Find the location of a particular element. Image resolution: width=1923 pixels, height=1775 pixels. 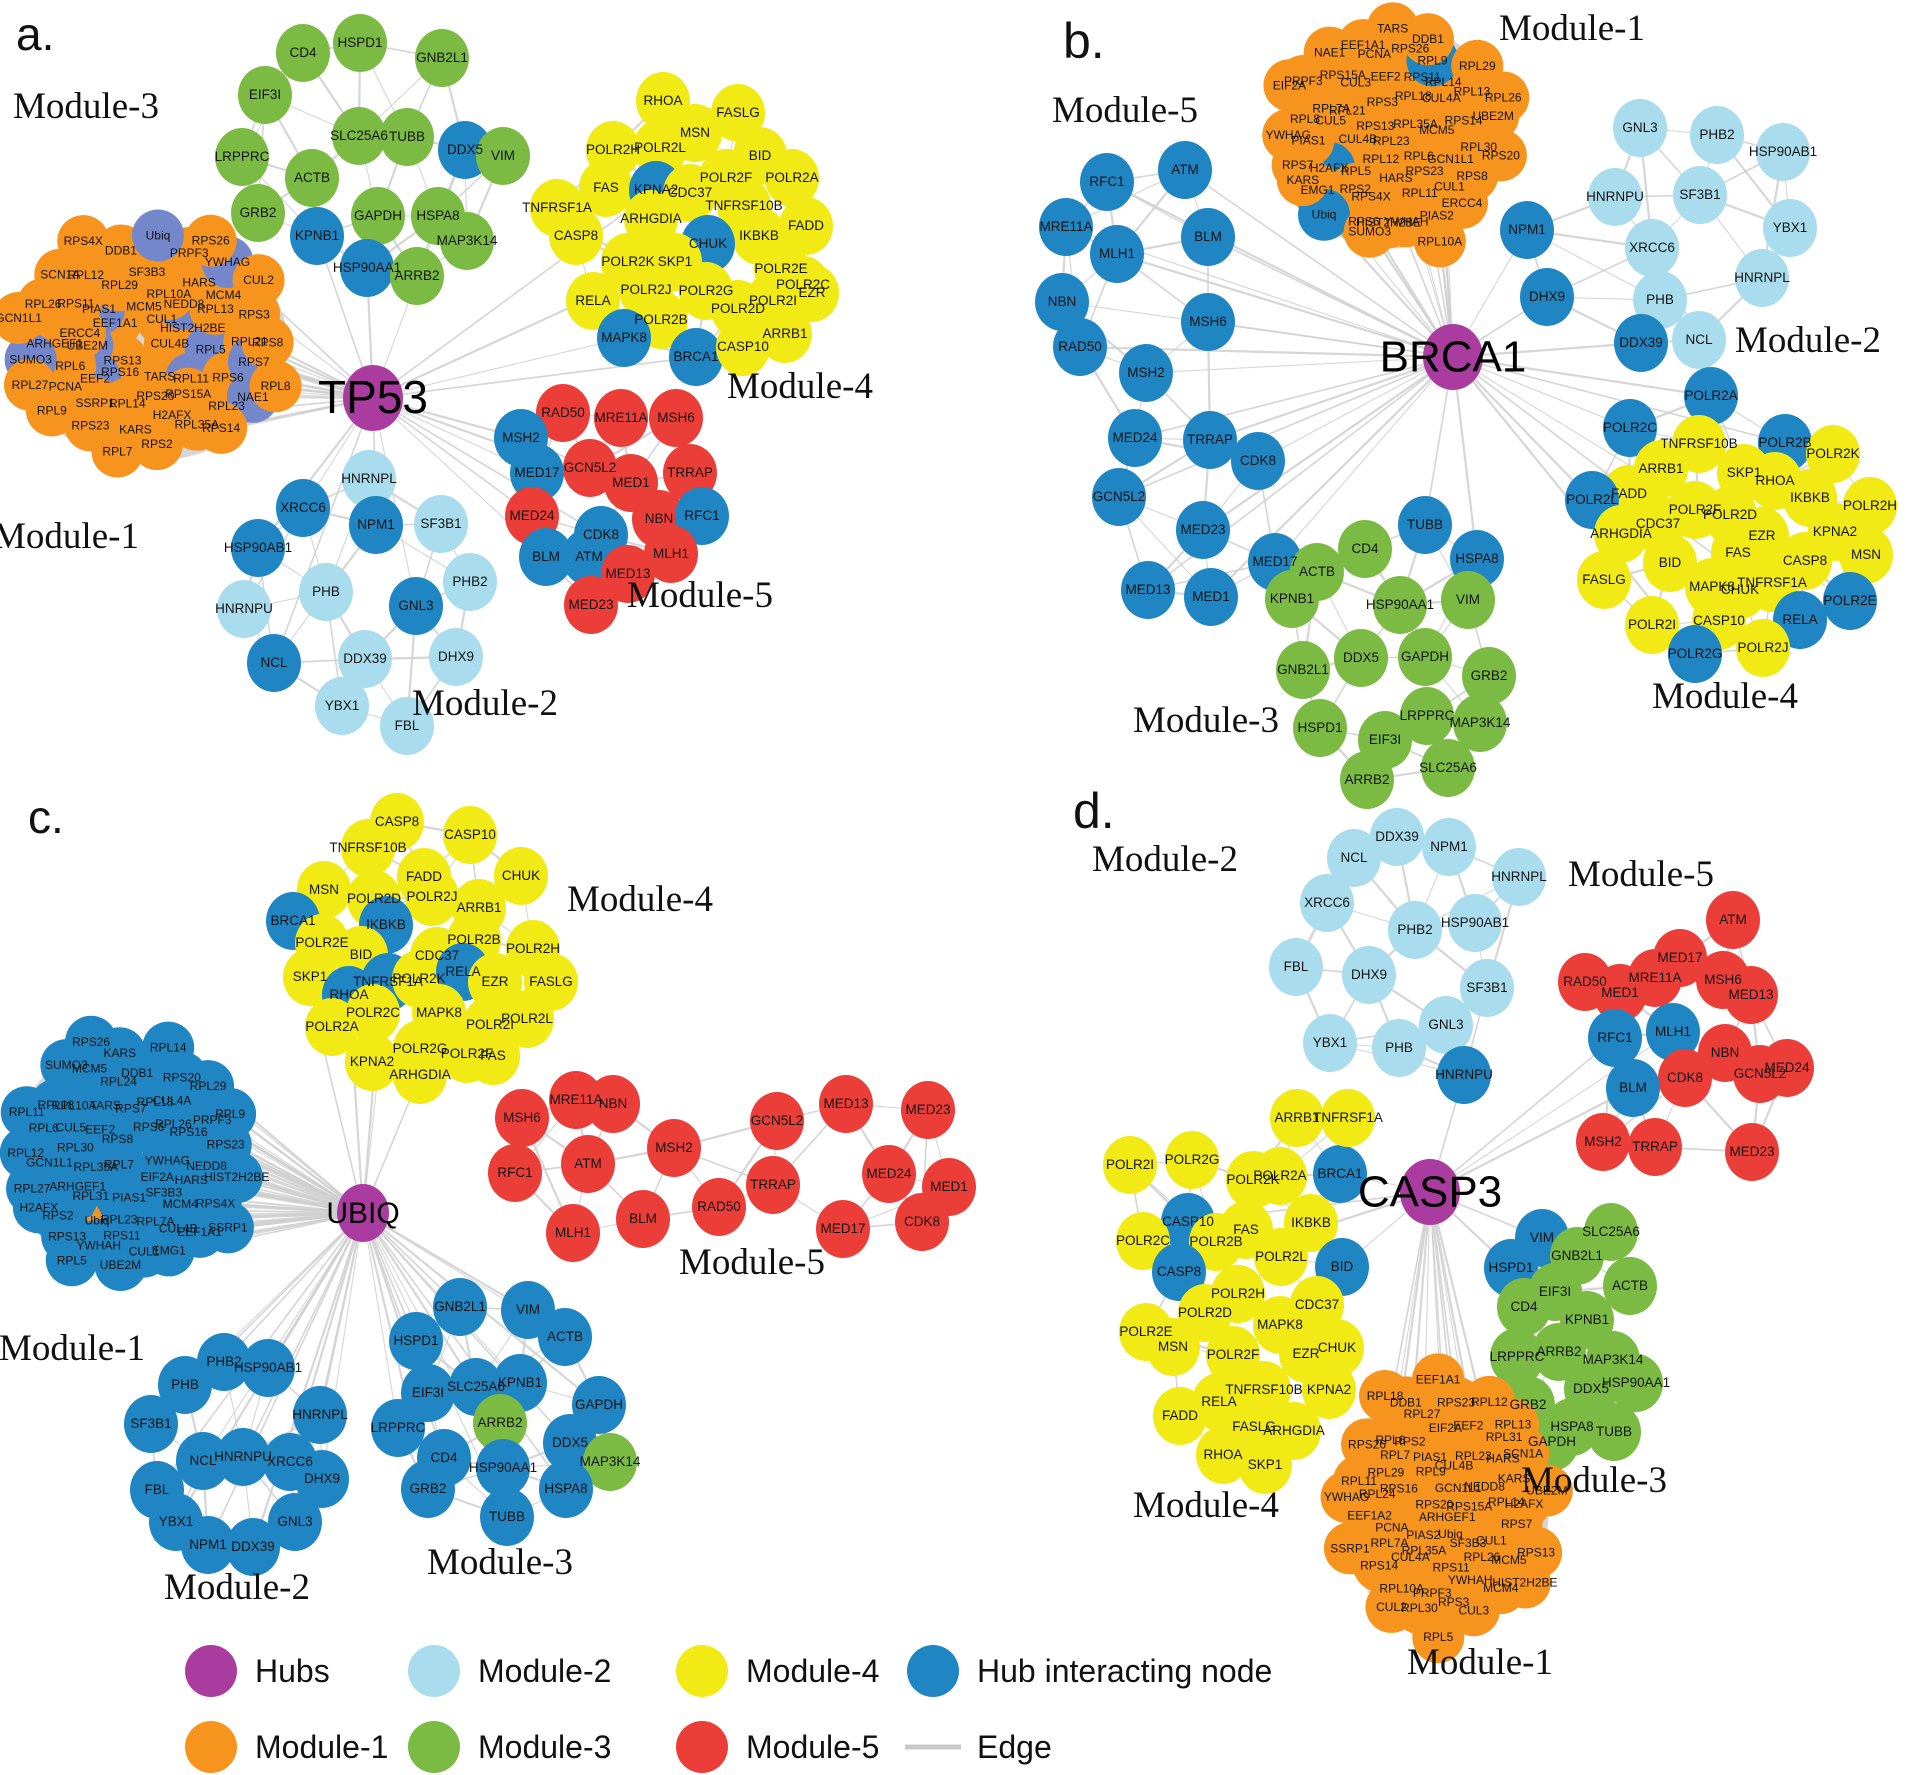

legend-item-module-3: Module-3 is located at coordinates (509, 1747).